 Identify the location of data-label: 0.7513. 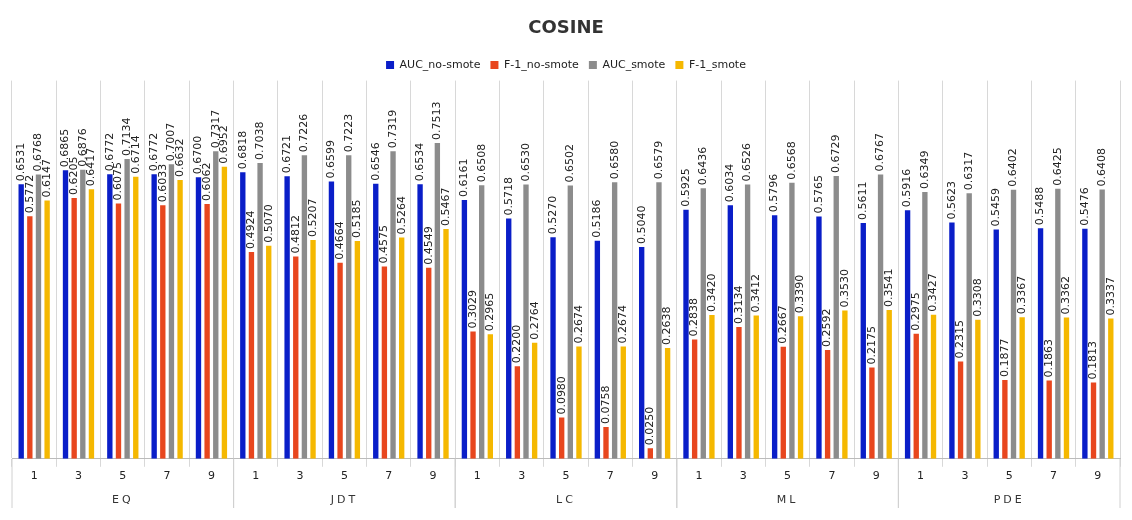
(437, 121).